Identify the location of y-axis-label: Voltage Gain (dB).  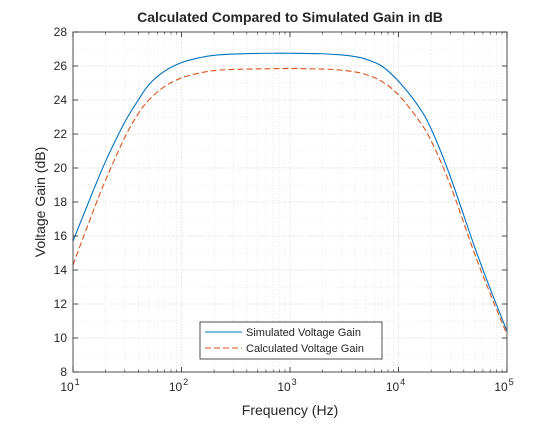
(40, 202).